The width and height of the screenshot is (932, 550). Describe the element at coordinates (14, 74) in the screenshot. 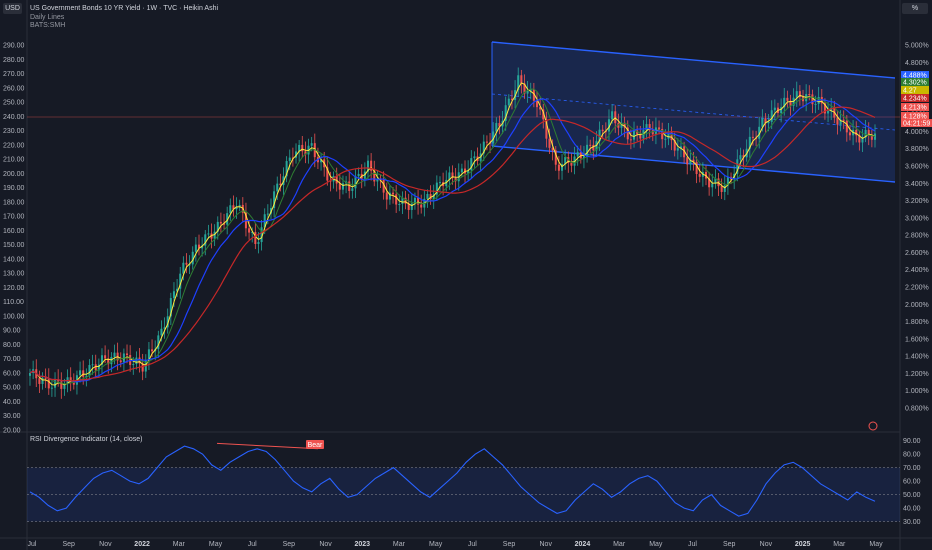

I see `left-axis-tick: 270.00` at that location.